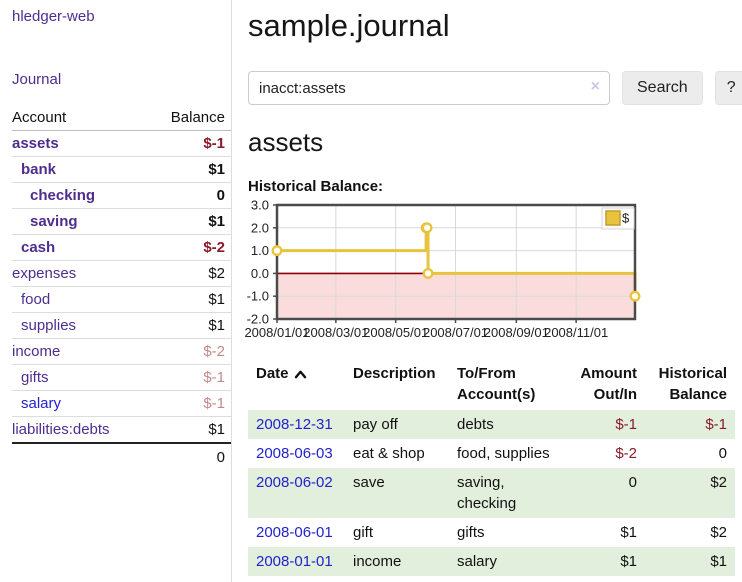  I want to click on account-link: bank, so click(39, 169).